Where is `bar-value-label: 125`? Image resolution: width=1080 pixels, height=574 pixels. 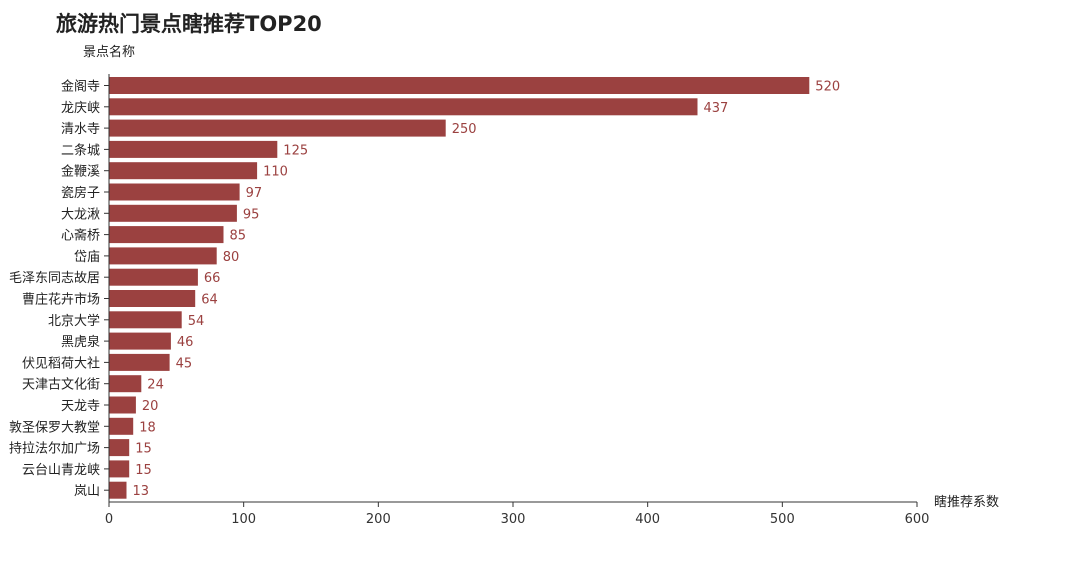
bar-value-label: 125 is located at coordinates (295, 150).